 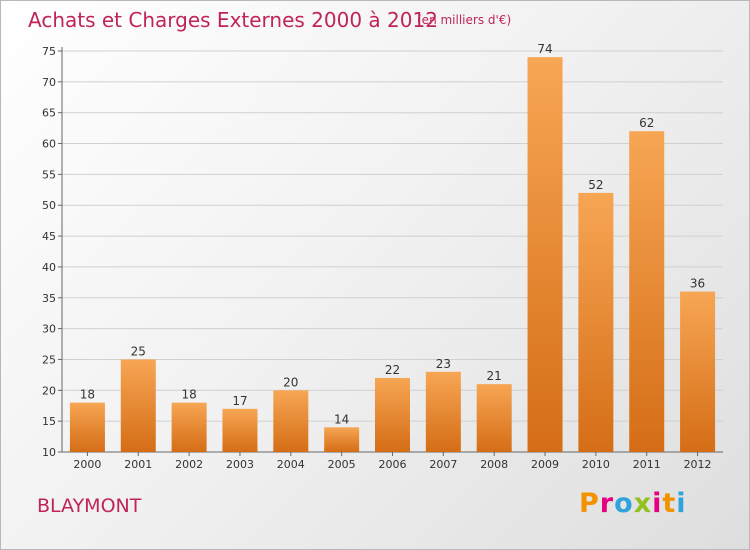 What do you see at coordinates (240, 464) in the screenshot?
I see `x-tick-label: 2003` at bounding box center [240, 464].